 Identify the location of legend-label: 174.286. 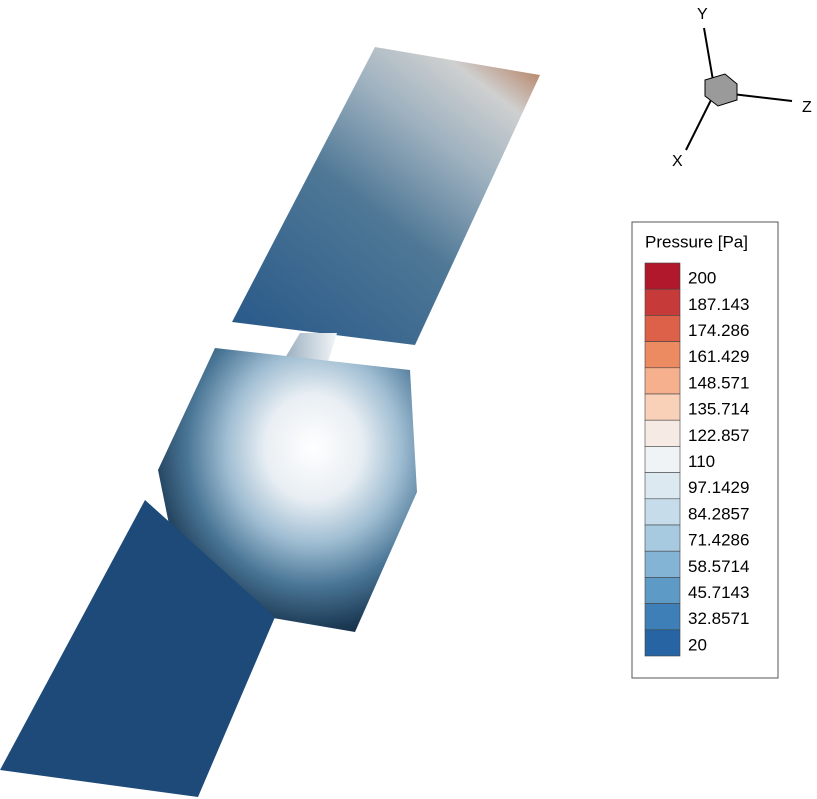
(718, 330).